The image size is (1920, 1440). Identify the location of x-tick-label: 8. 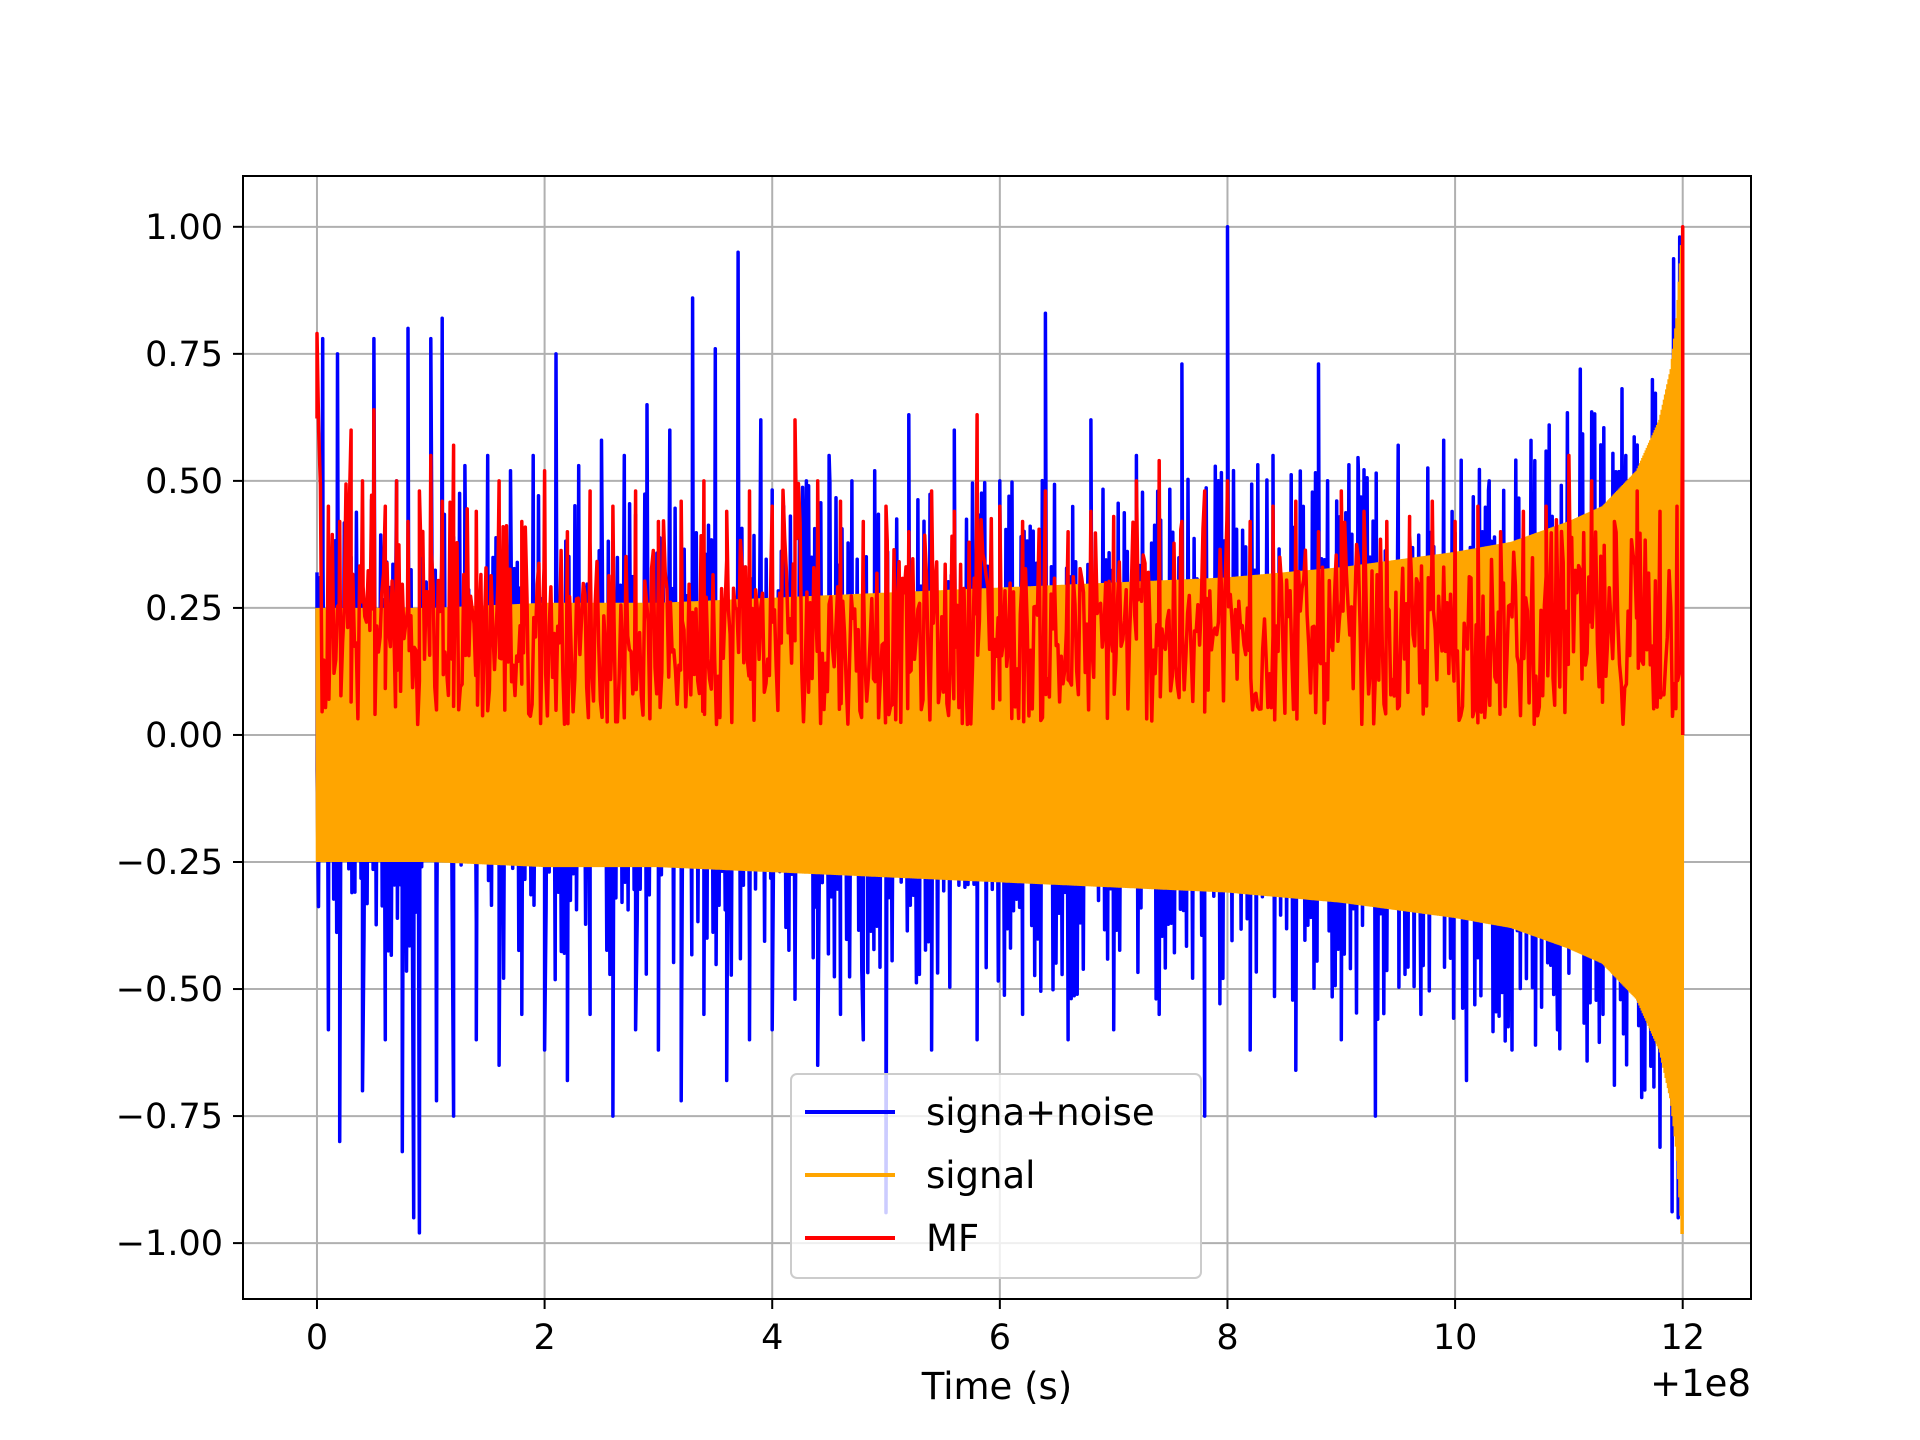
(1227, 1338).